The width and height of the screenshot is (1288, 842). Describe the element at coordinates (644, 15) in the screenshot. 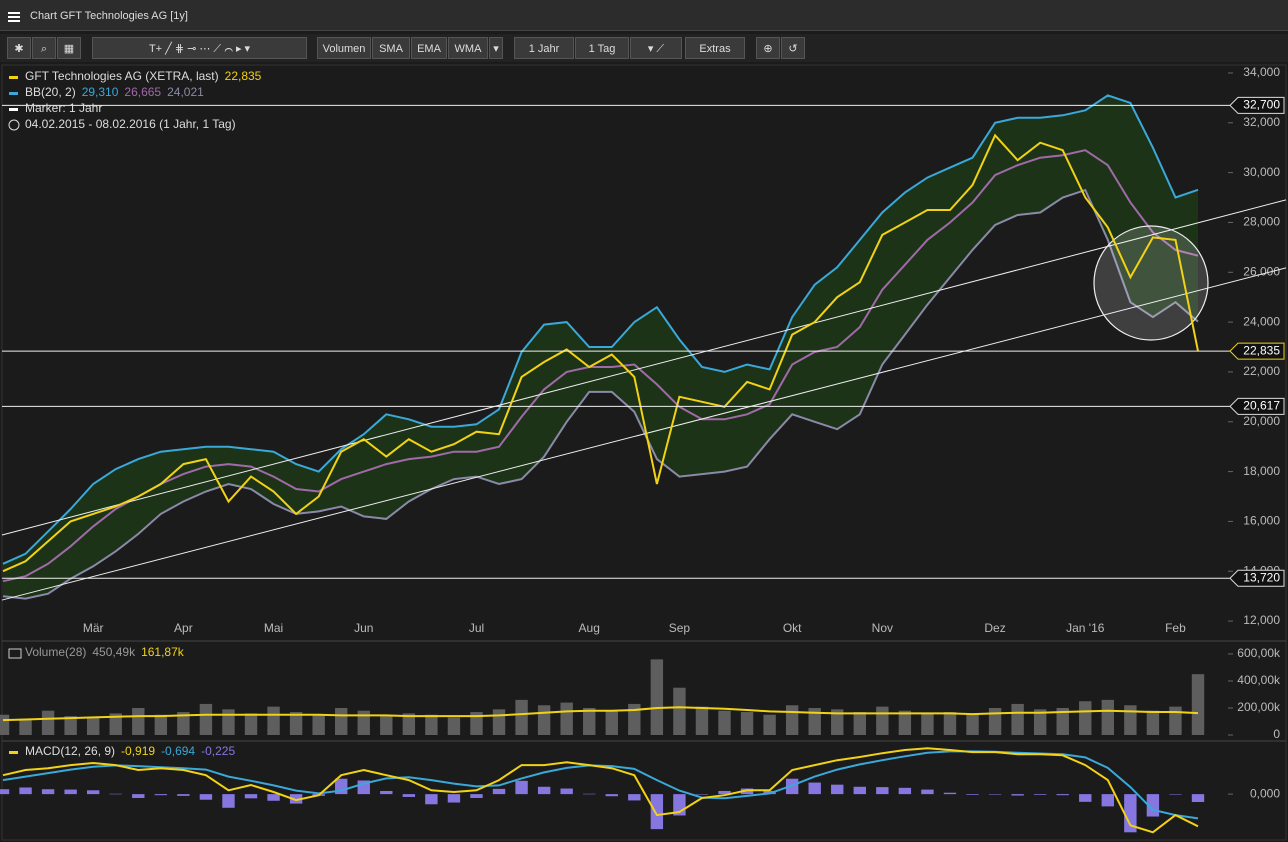

I see `title-bar: Chart GFT Technologies AG [1y]` at that location.